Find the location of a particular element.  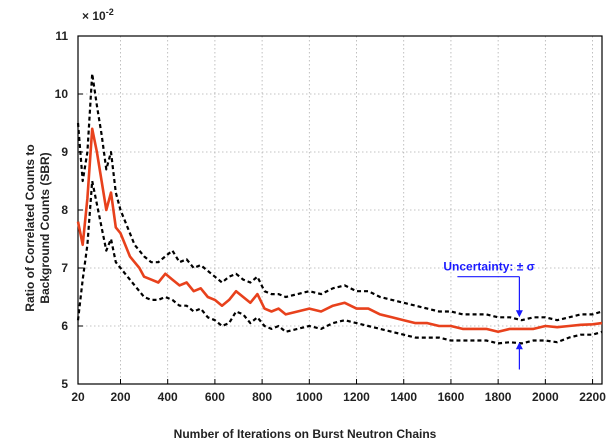

x-tick-label: 20 is located at coordinates (78, 397).